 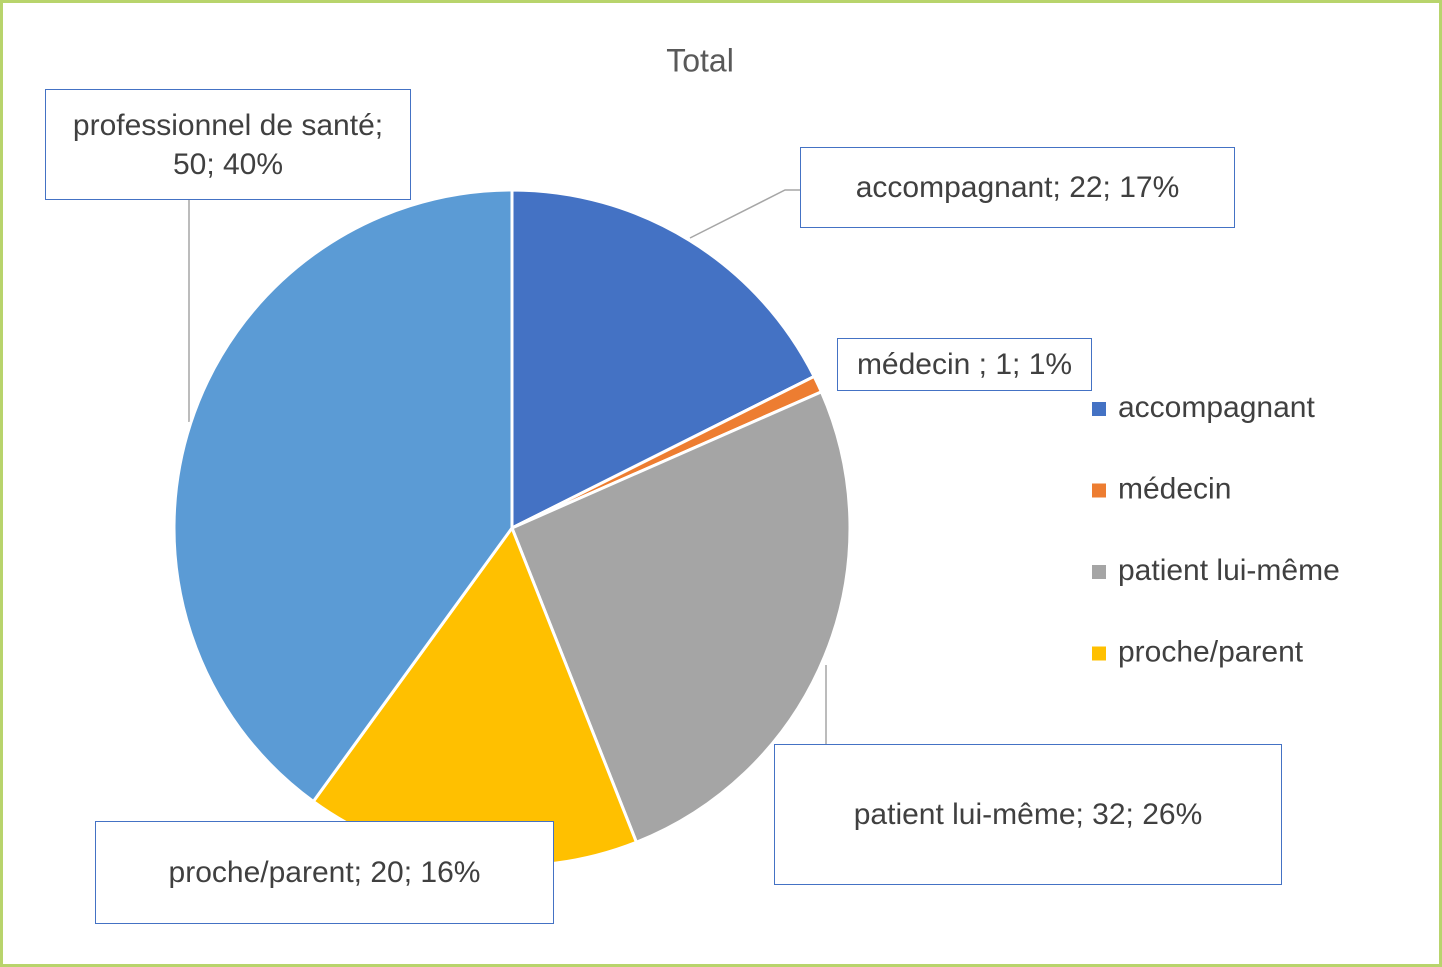 I want to click on legend-label: accompagnant, so click(x=1216, y=407).